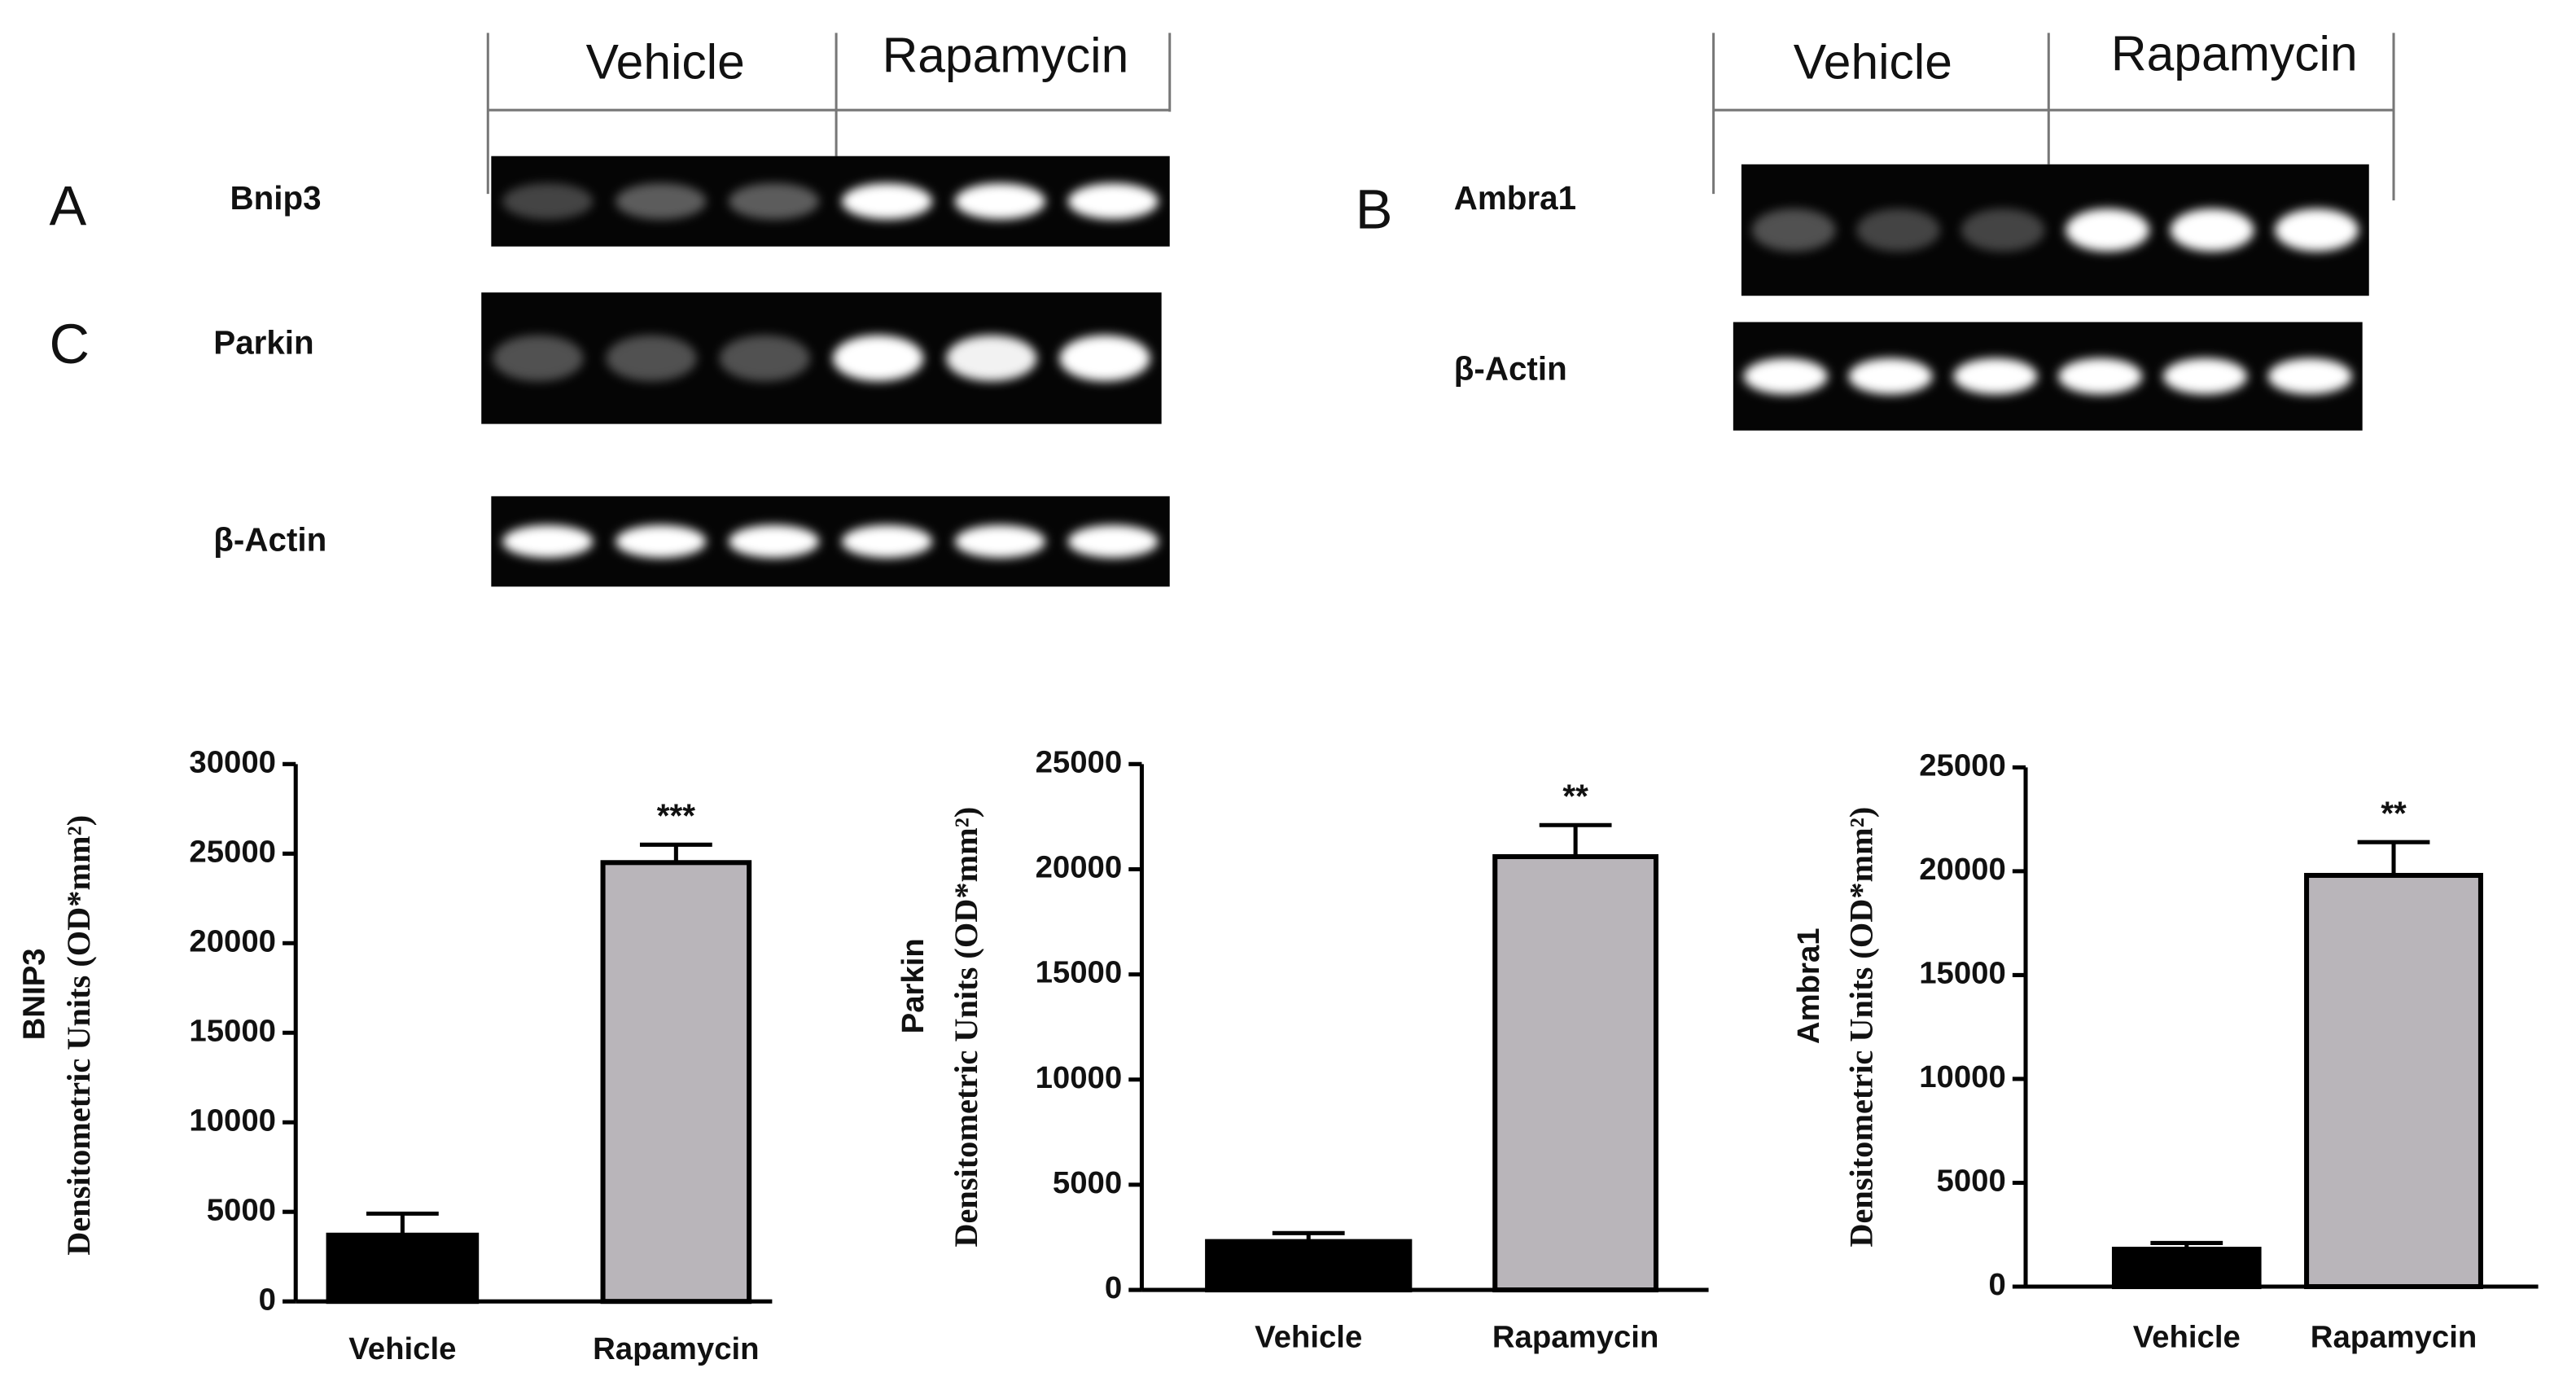  What do you see at coordinates (34, 994) in the screenshot?
I see `y-axis-title: BNIP3` at bounding box center [34, 994].